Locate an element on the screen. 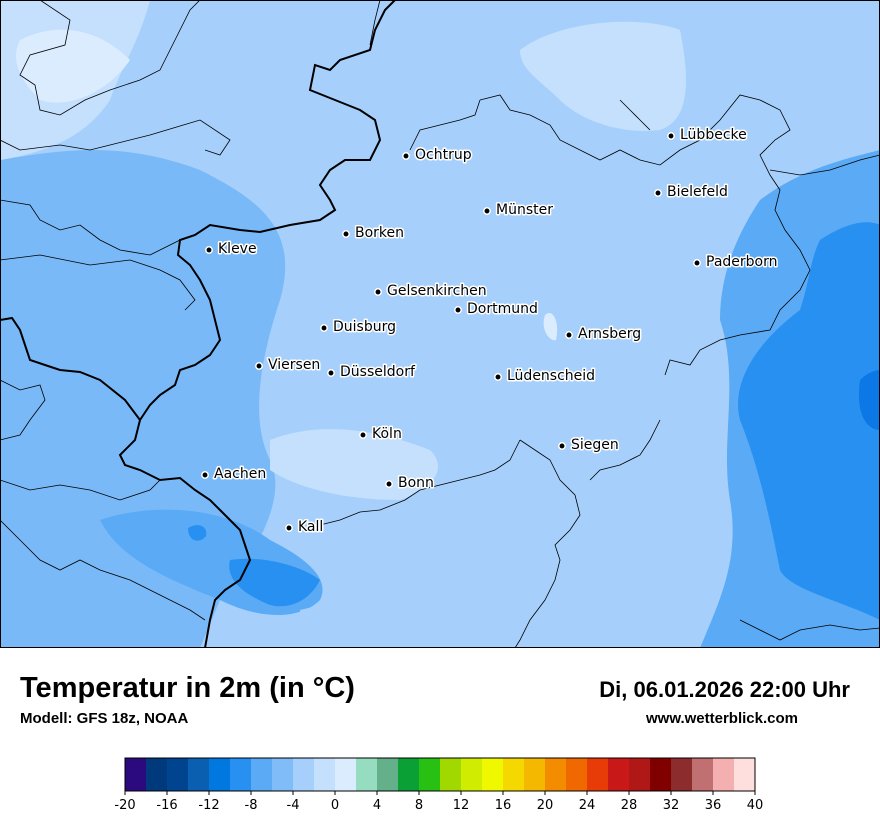 The image size is (880, 830). city-borken: Borken is located at coordinates (374, 233).